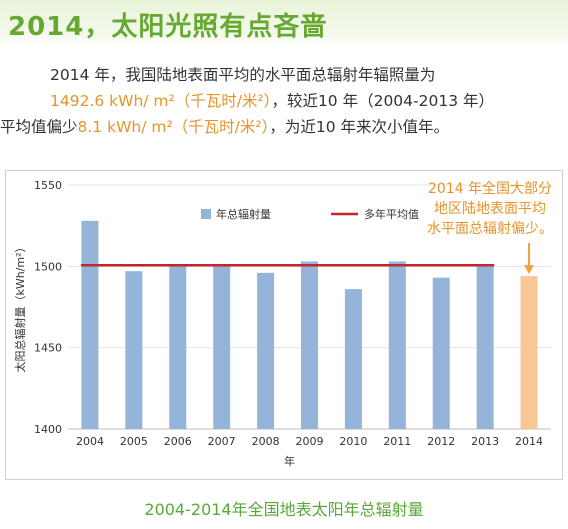 The height and width of the screenshot is (529, 568). What do you see at coordinates (397, 345) in the screenshot?
I see `bar-2011` at bounding box center [397, 345].